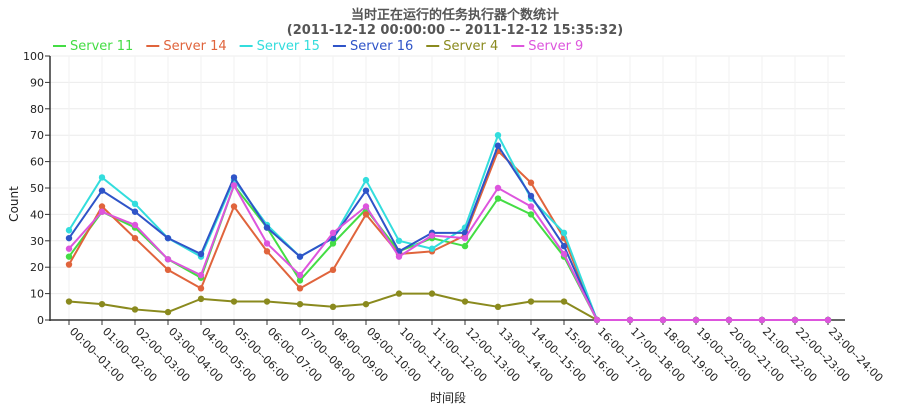  Describe the element at coordinates (194, 46) in the screenshot. I see `legend-entry: Server 14` at that location.